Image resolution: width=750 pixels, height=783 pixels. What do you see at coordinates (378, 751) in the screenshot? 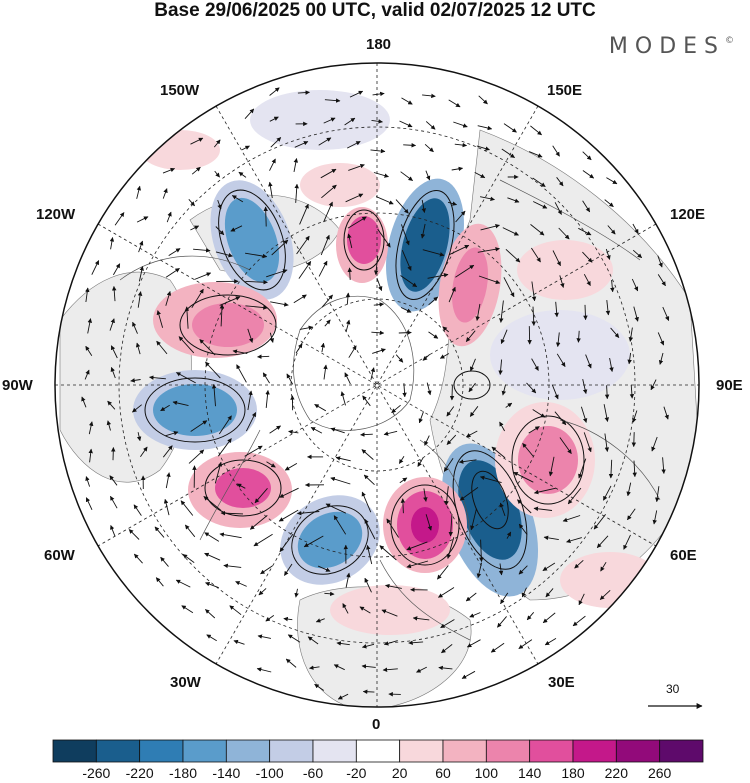
I see `colorbar` at bounding box center [378, 751].